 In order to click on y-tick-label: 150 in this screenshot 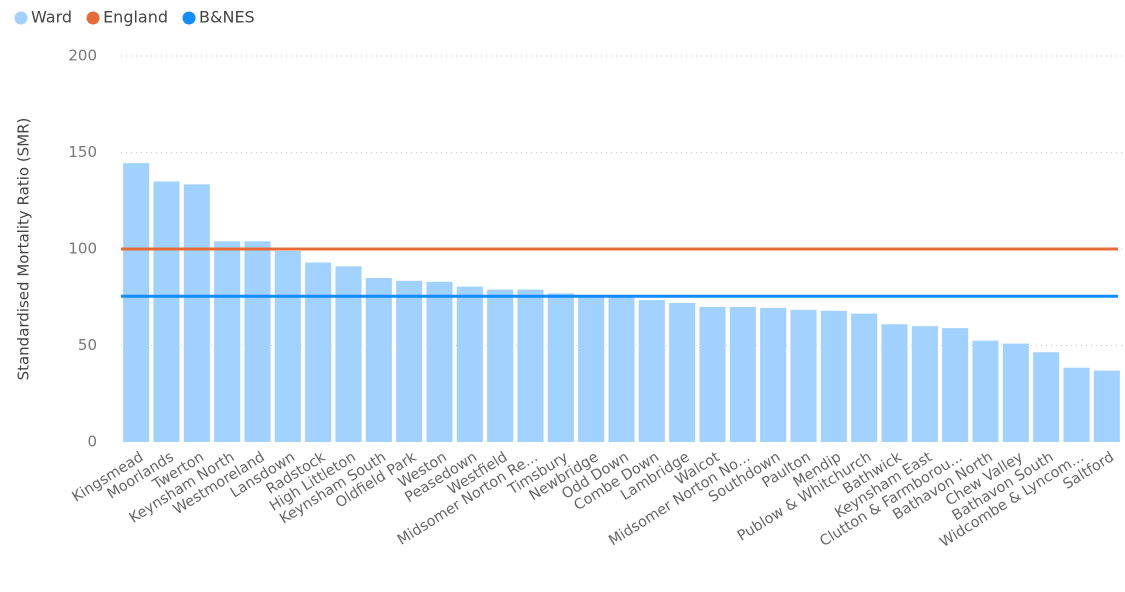, I will do `click(82, 152)`.